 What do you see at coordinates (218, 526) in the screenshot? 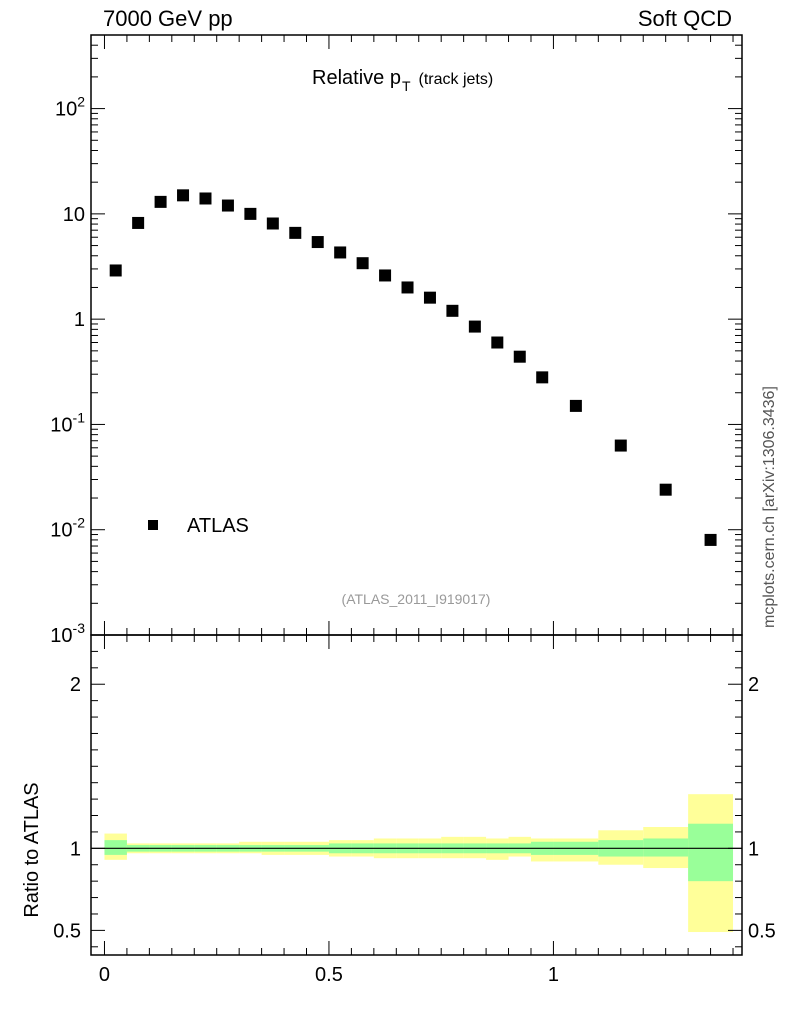
I see `legend-label: ATLAS` at bounding box center [218, 526].